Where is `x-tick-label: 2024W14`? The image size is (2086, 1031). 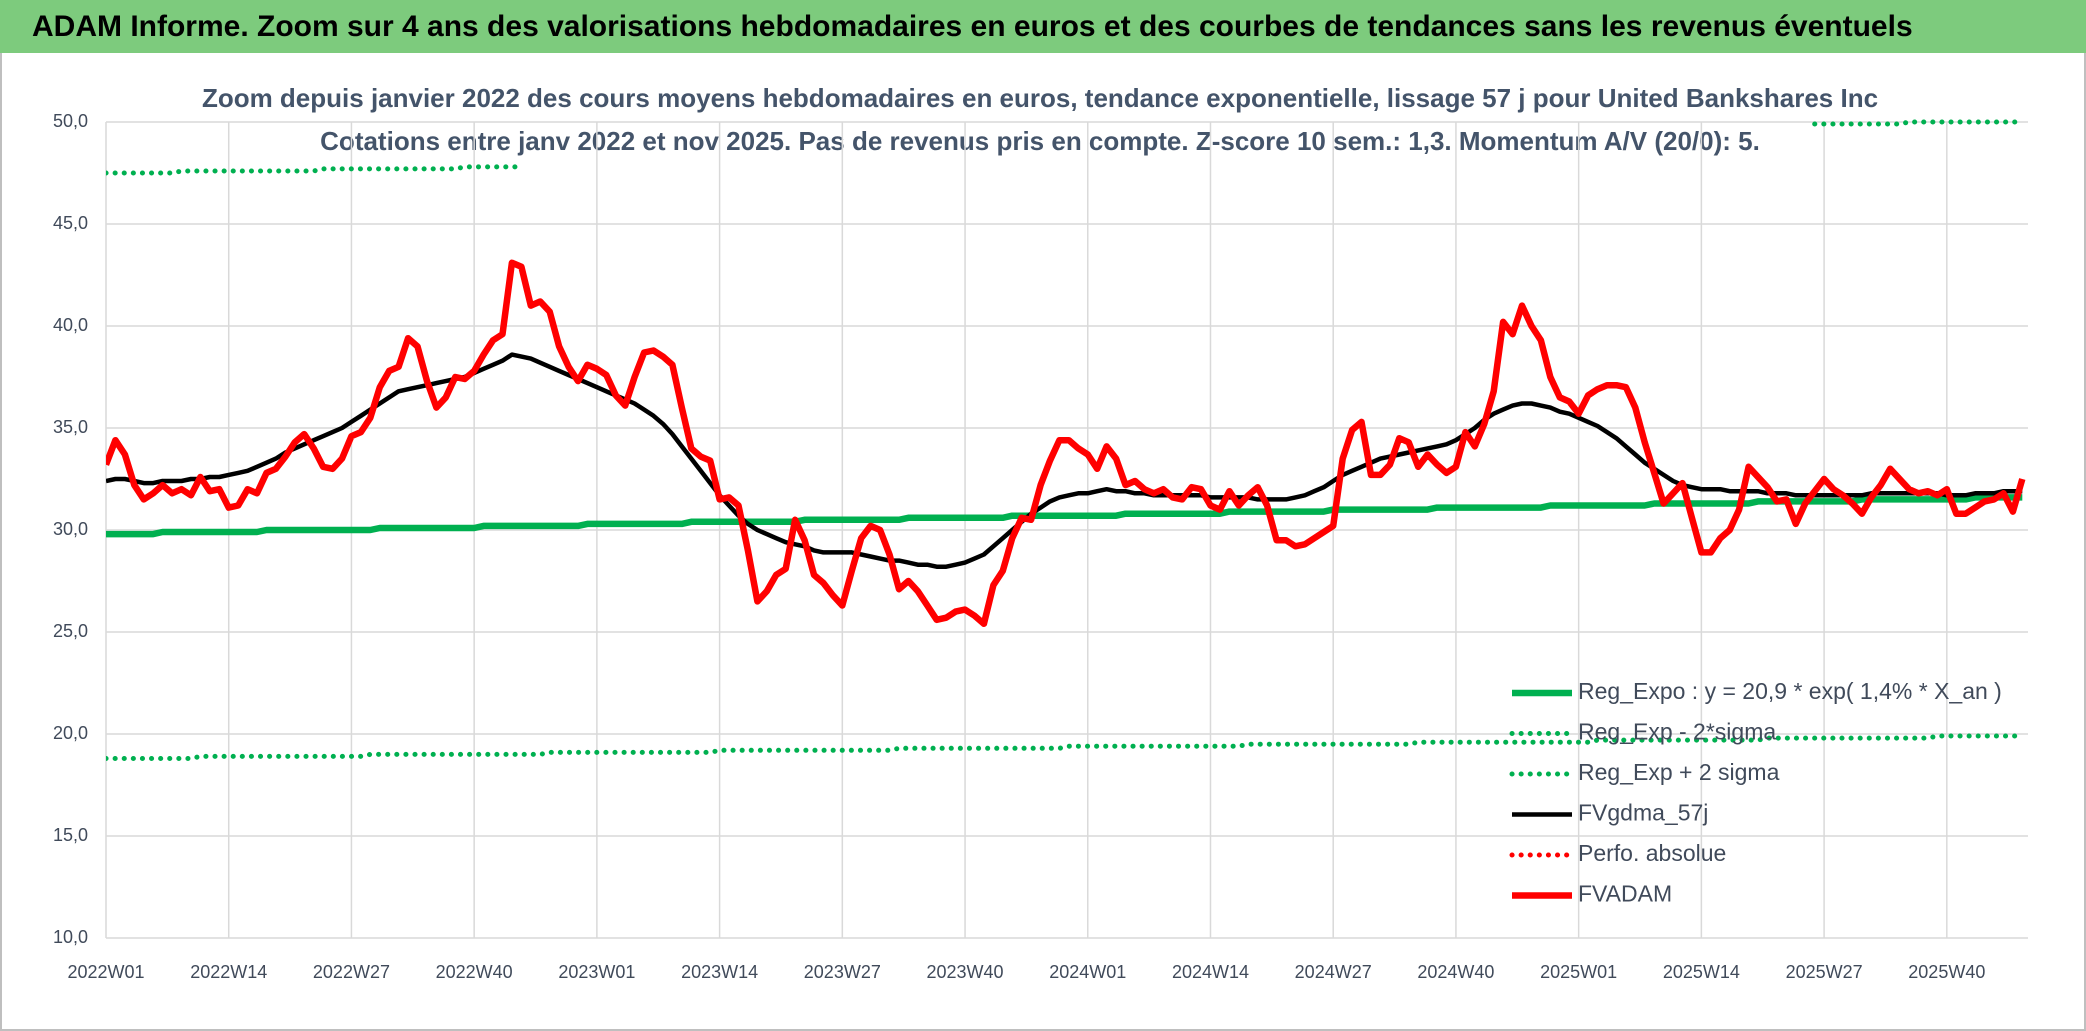 x-tick-label: 2024W14 is located at coordinates (1210, 972).